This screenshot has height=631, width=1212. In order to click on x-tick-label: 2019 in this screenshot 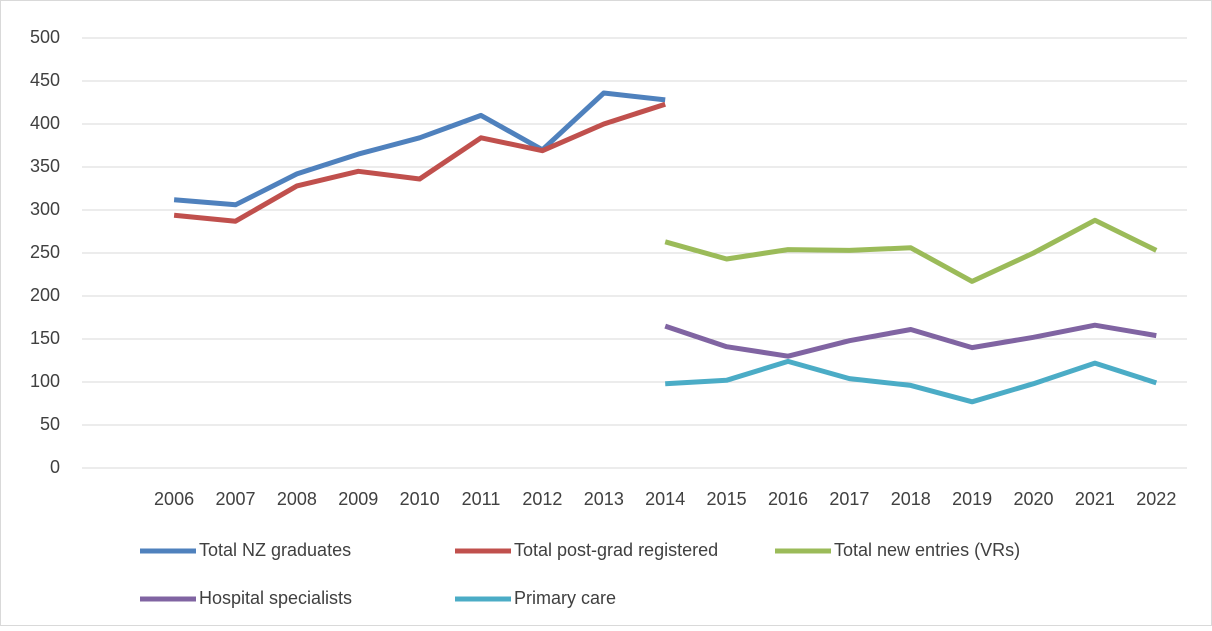, I will do `click(972, 499)`.